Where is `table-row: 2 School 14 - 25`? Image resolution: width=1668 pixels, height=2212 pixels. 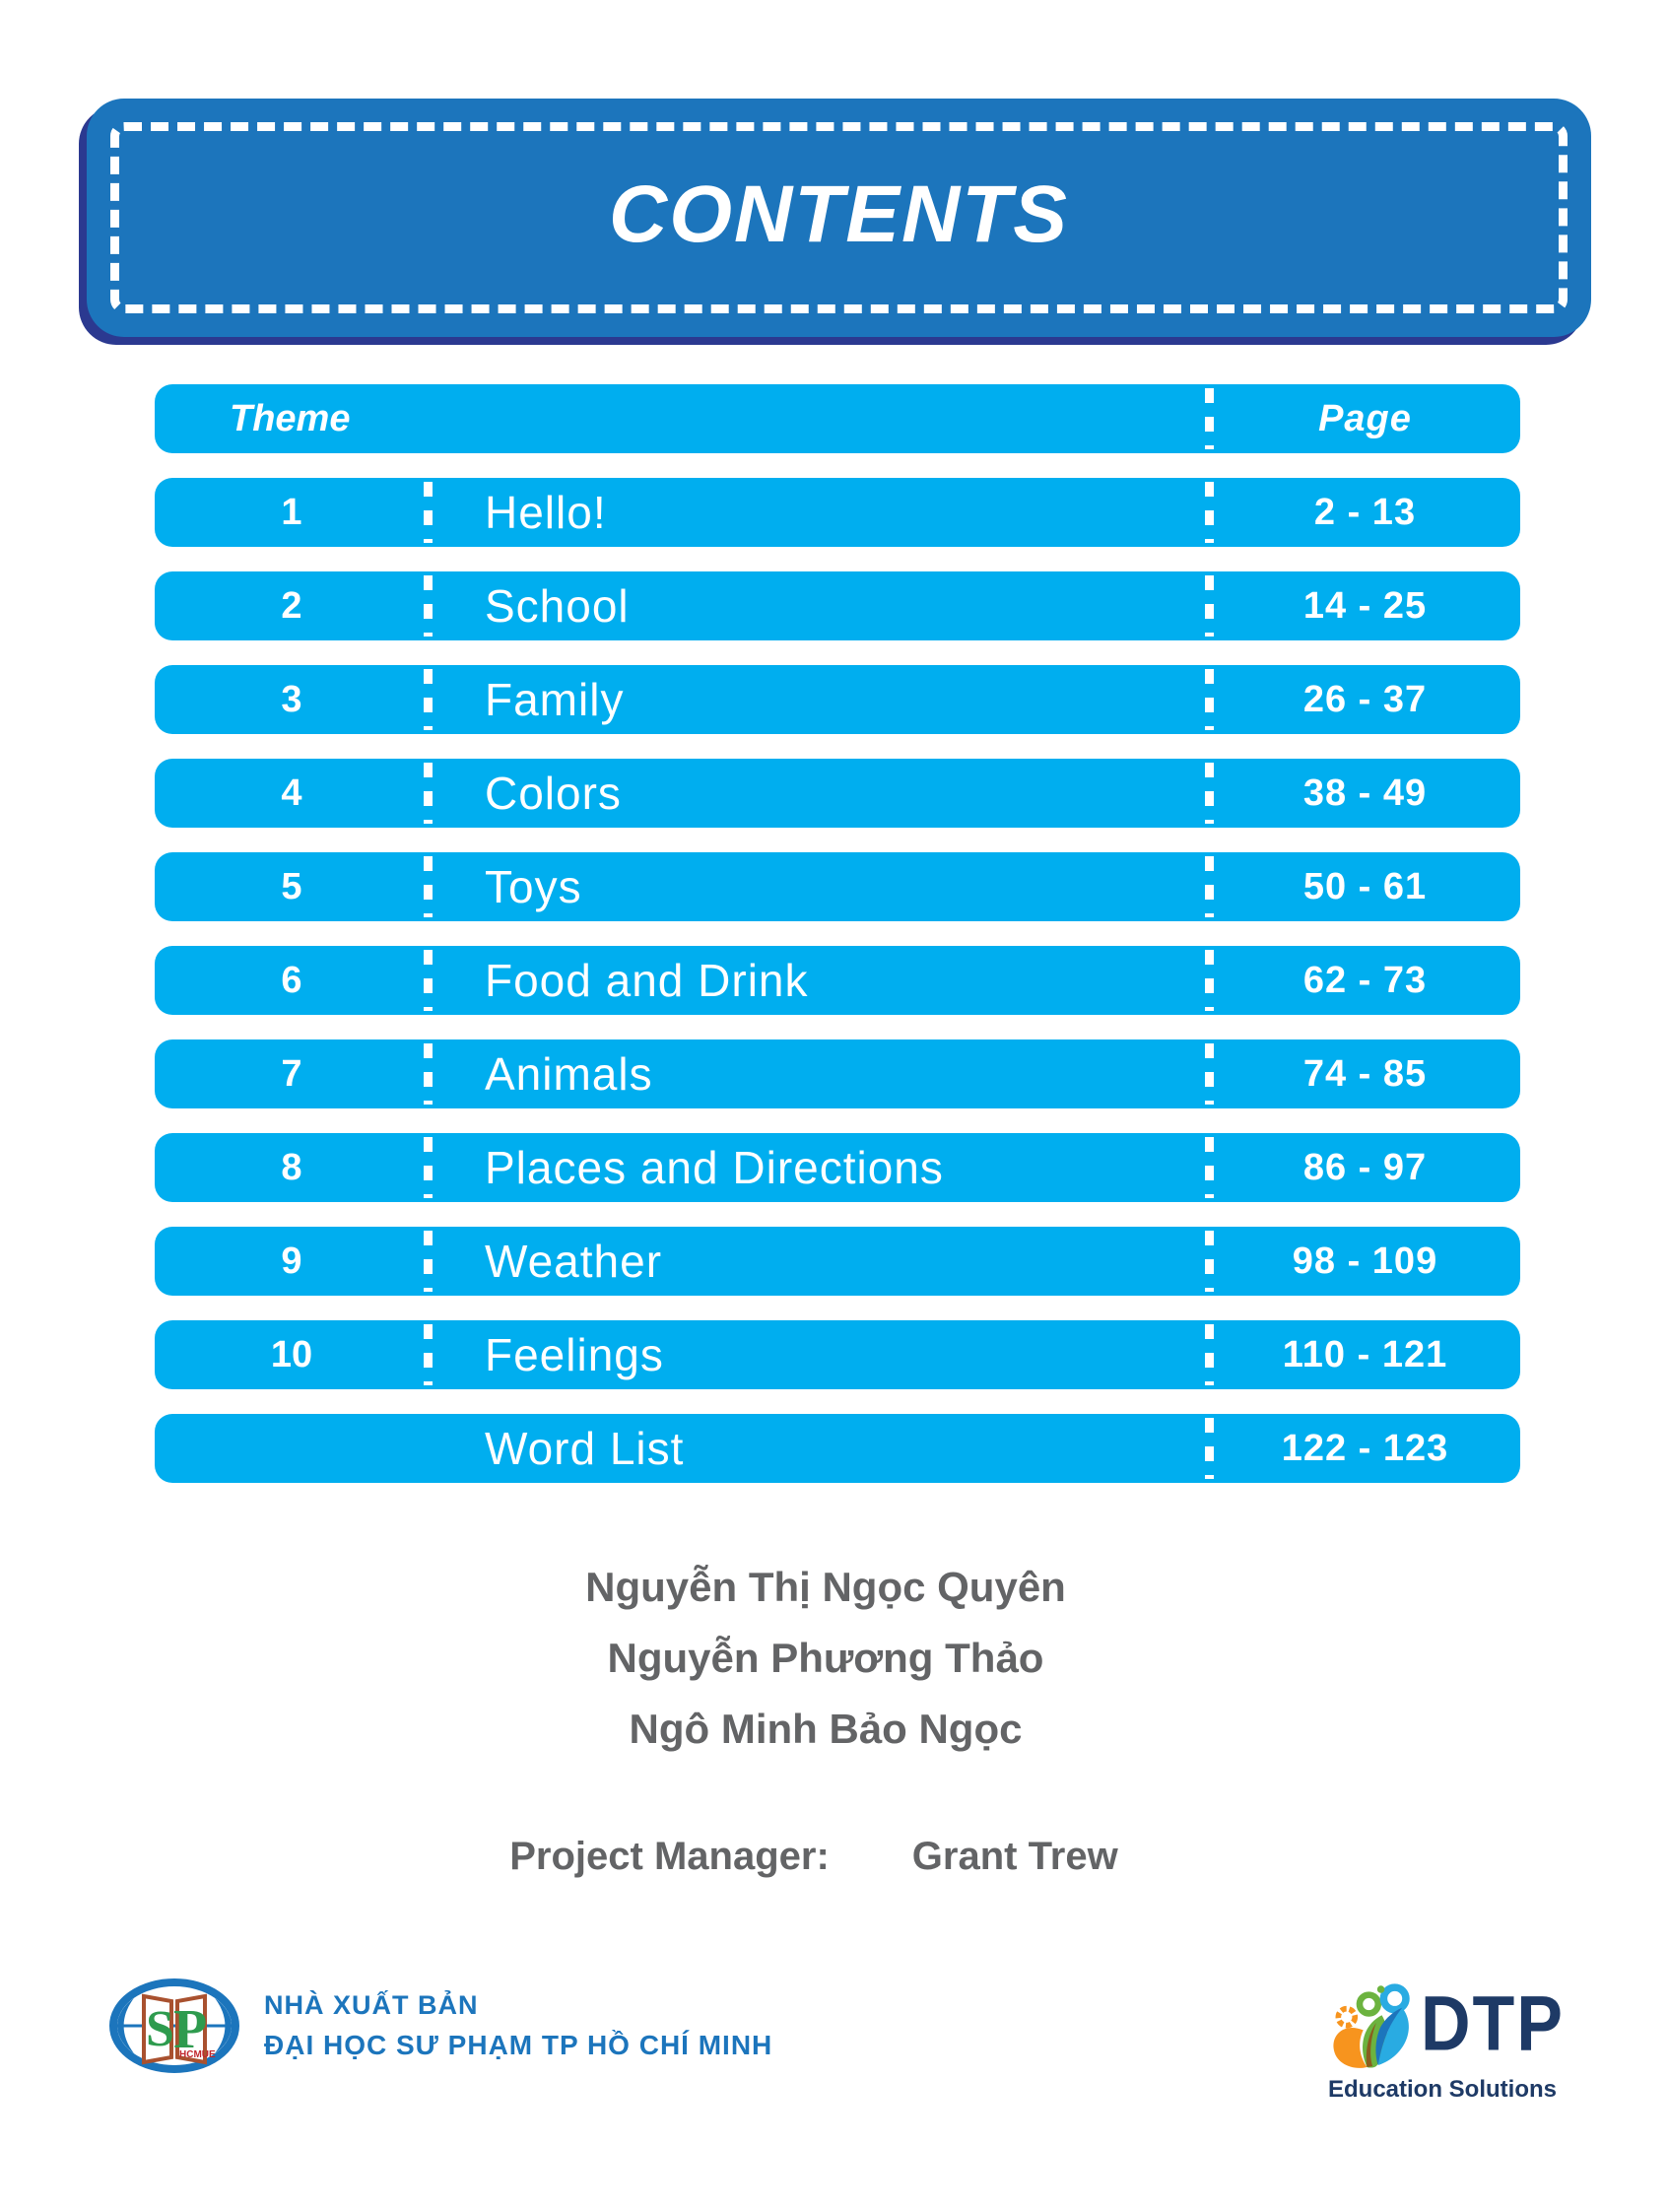
table-row: 2 School 14 - 25 is located at coordinates (837, 605).